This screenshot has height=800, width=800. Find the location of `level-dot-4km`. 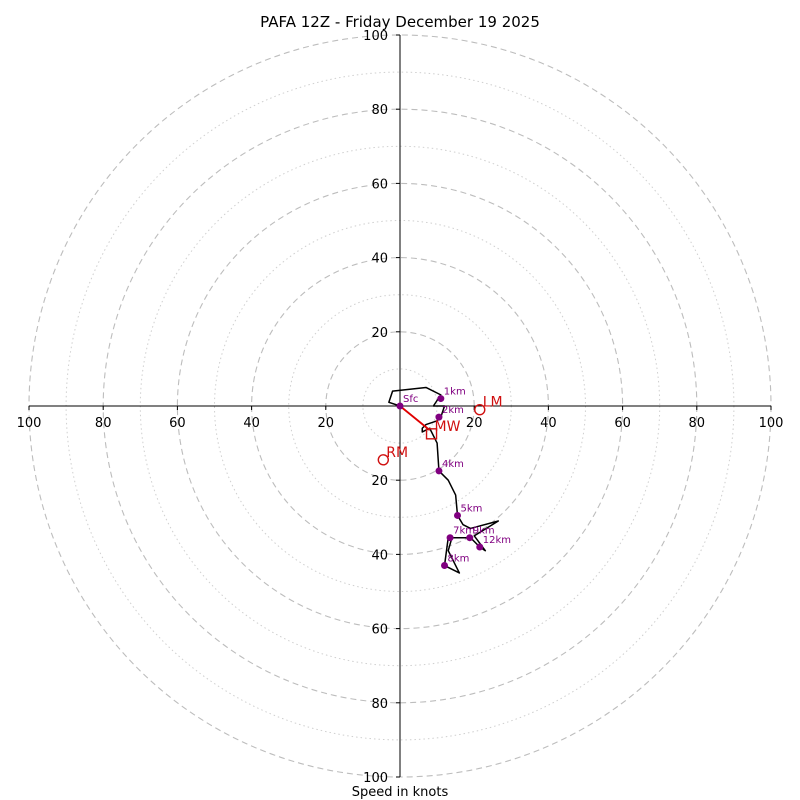

level-dot-4km is located at coordinates (439, 471).